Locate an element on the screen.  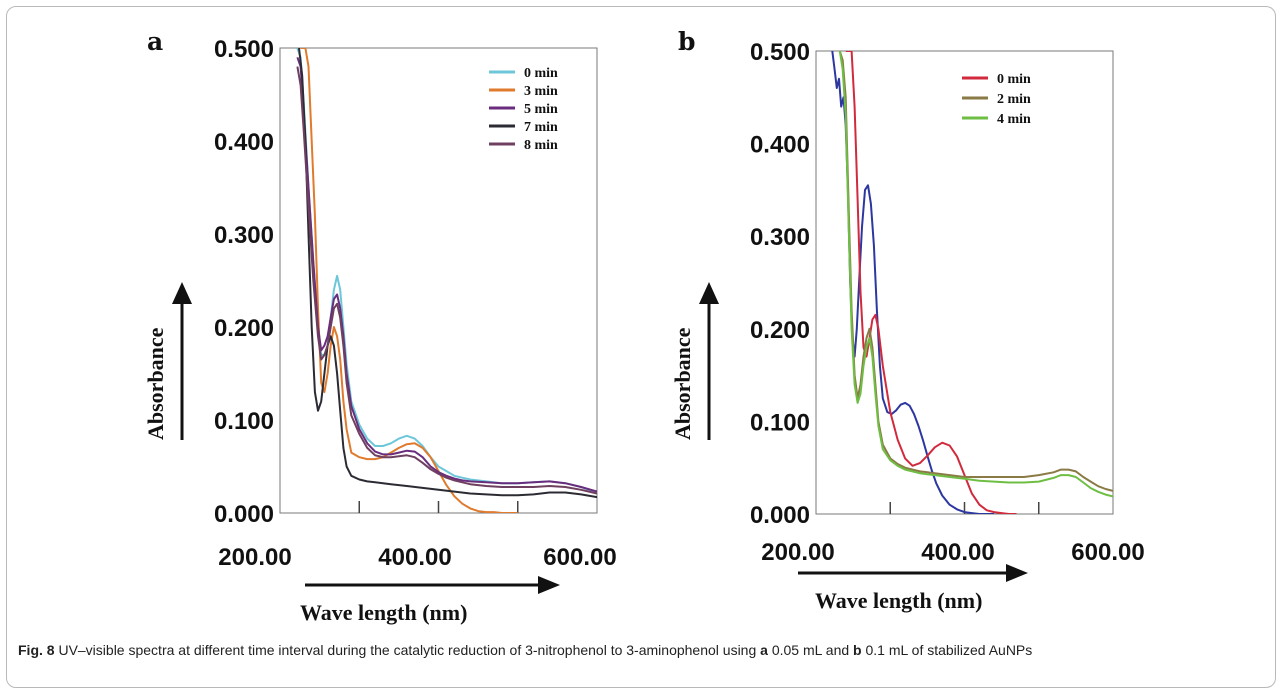
panel-b-y-ticks: 0.000 0.100 0.200 0.300 0.400 0.500 is located at coordinates (780, 284).